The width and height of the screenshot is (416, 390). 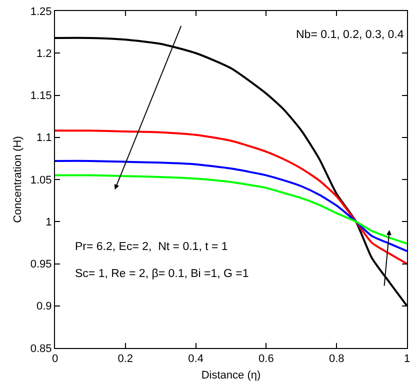 I want to click on y-axis-title: Concentration (H), so click(x=18, y=179).